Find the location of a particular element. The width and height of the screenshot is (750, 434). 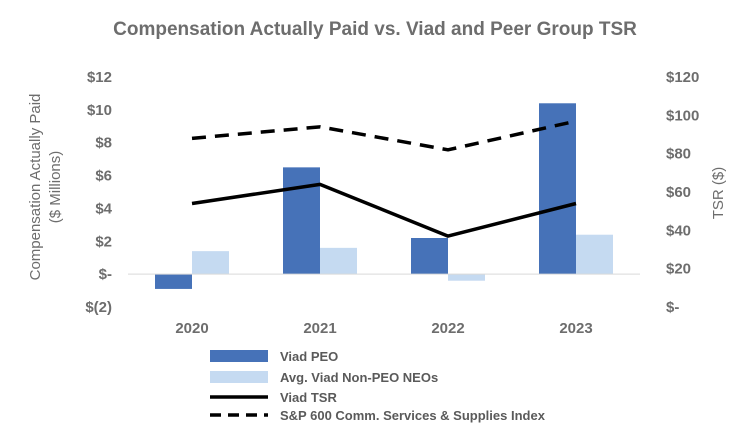

left-tick-label: $2 is located at coordinates (103, 241).